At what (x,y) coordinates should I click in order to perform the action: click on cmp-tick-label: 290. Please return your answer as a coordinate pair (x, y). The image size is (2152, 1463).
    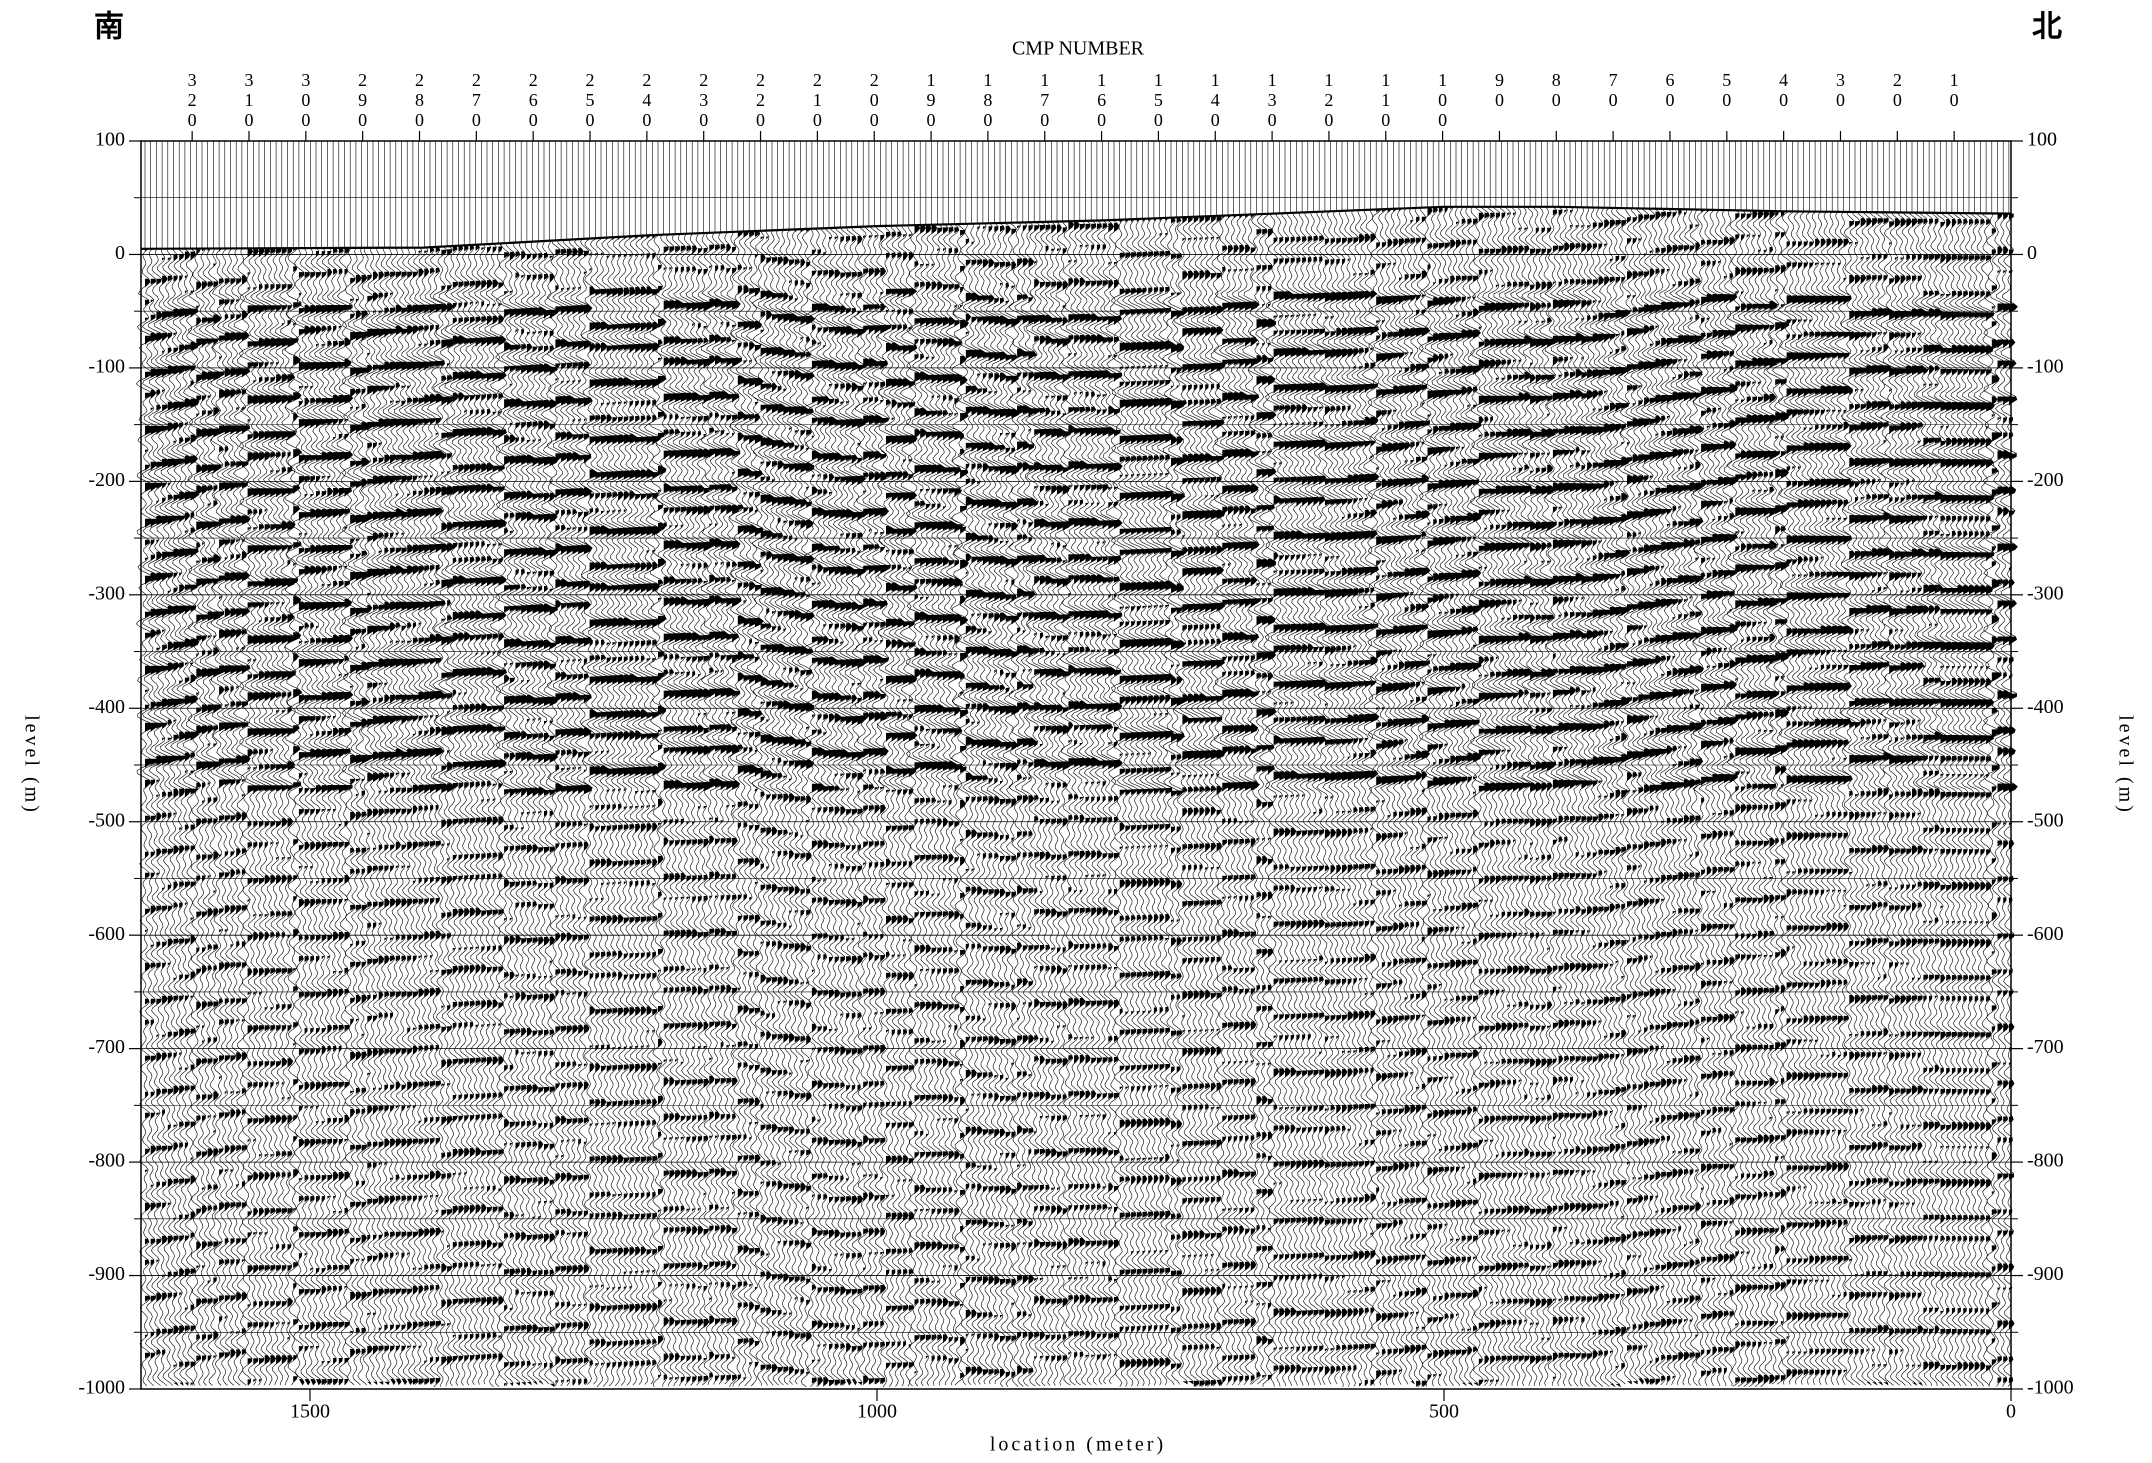
    Looking at the image, I should click on (362, 100).